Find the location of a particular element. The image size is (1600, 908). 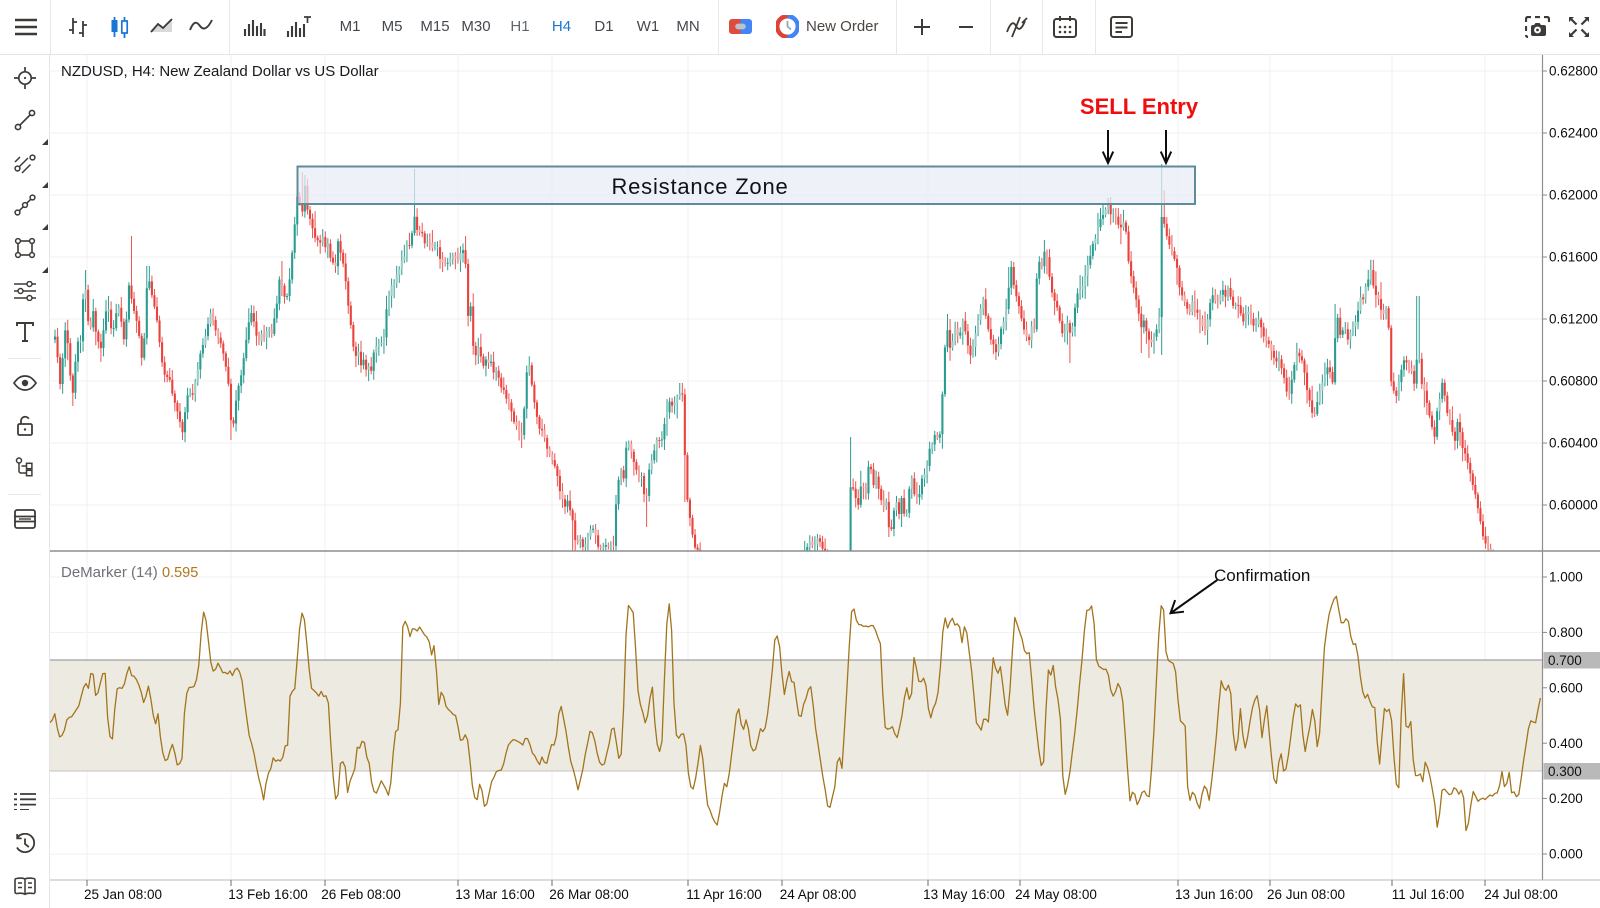

svg-text: 25 Jan 08:00 is located at coordinates (123, 894).